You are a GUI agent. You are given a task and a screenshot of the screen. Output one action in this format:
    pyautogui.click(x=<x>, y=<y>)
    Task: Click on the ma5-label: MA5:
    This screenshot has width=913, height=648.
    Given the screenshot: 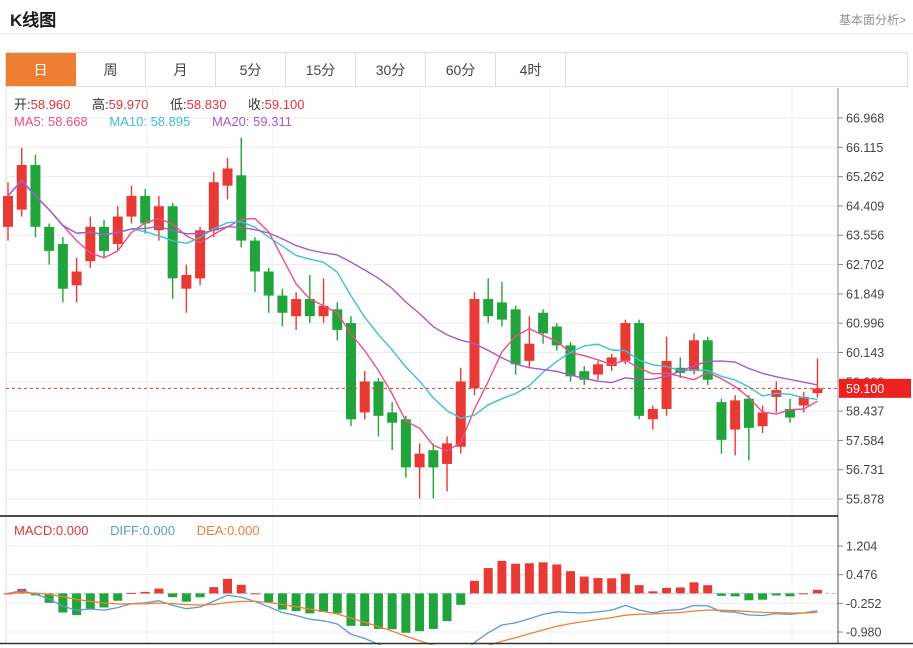 What is the action you would take?
    pyautogui.click(x=29, y=121)
    